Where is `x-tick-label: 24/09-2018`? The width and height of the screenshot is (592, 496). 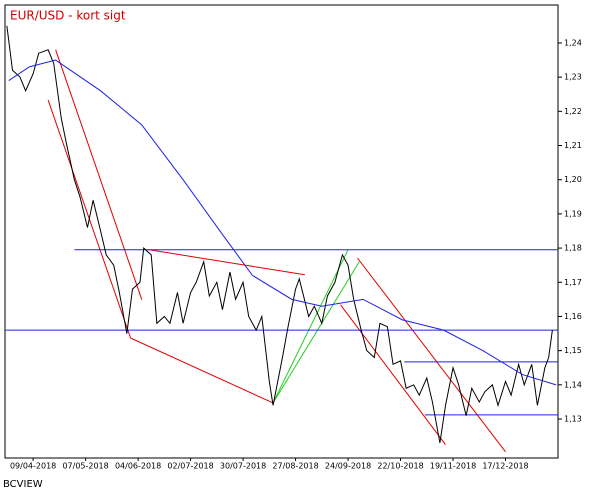
x-tick-label: 24/09-2018 is located at coordinates (348, 466).